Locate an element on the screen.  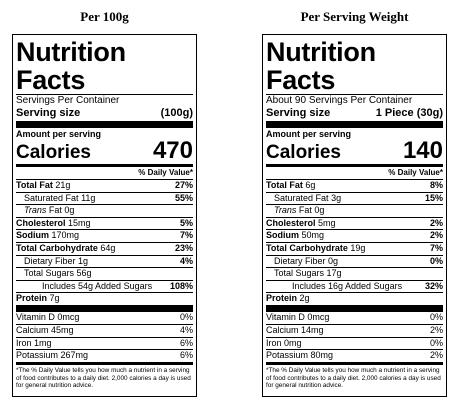
serving-size-value: (100g) is located at coordinates (176, 113).